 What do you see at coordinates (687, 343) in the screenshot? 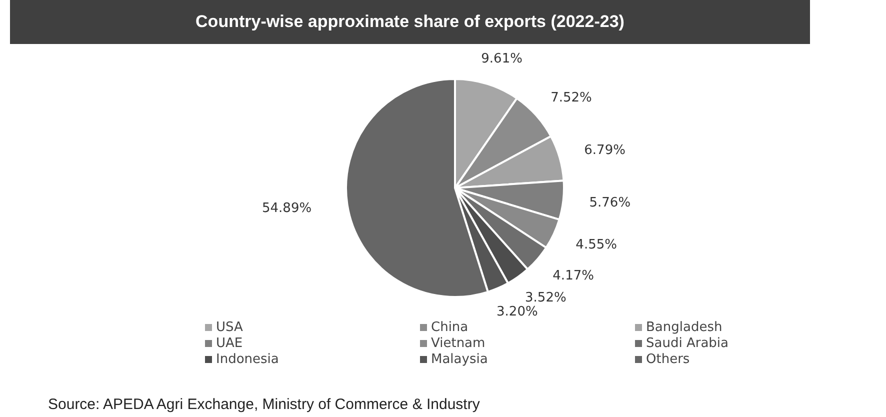
I see `legend-label: Saudi Arabia` at bounding box center [687, 343].